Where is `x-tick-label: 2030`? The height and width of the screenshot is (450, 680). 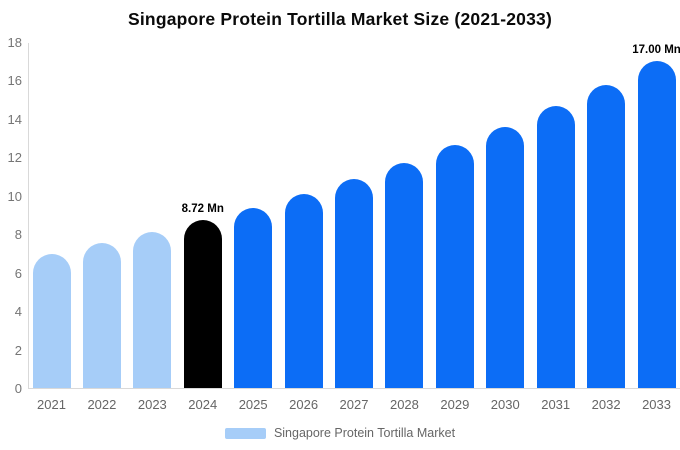
x-tick-label: 2030 is located at coordinates (505, 404).